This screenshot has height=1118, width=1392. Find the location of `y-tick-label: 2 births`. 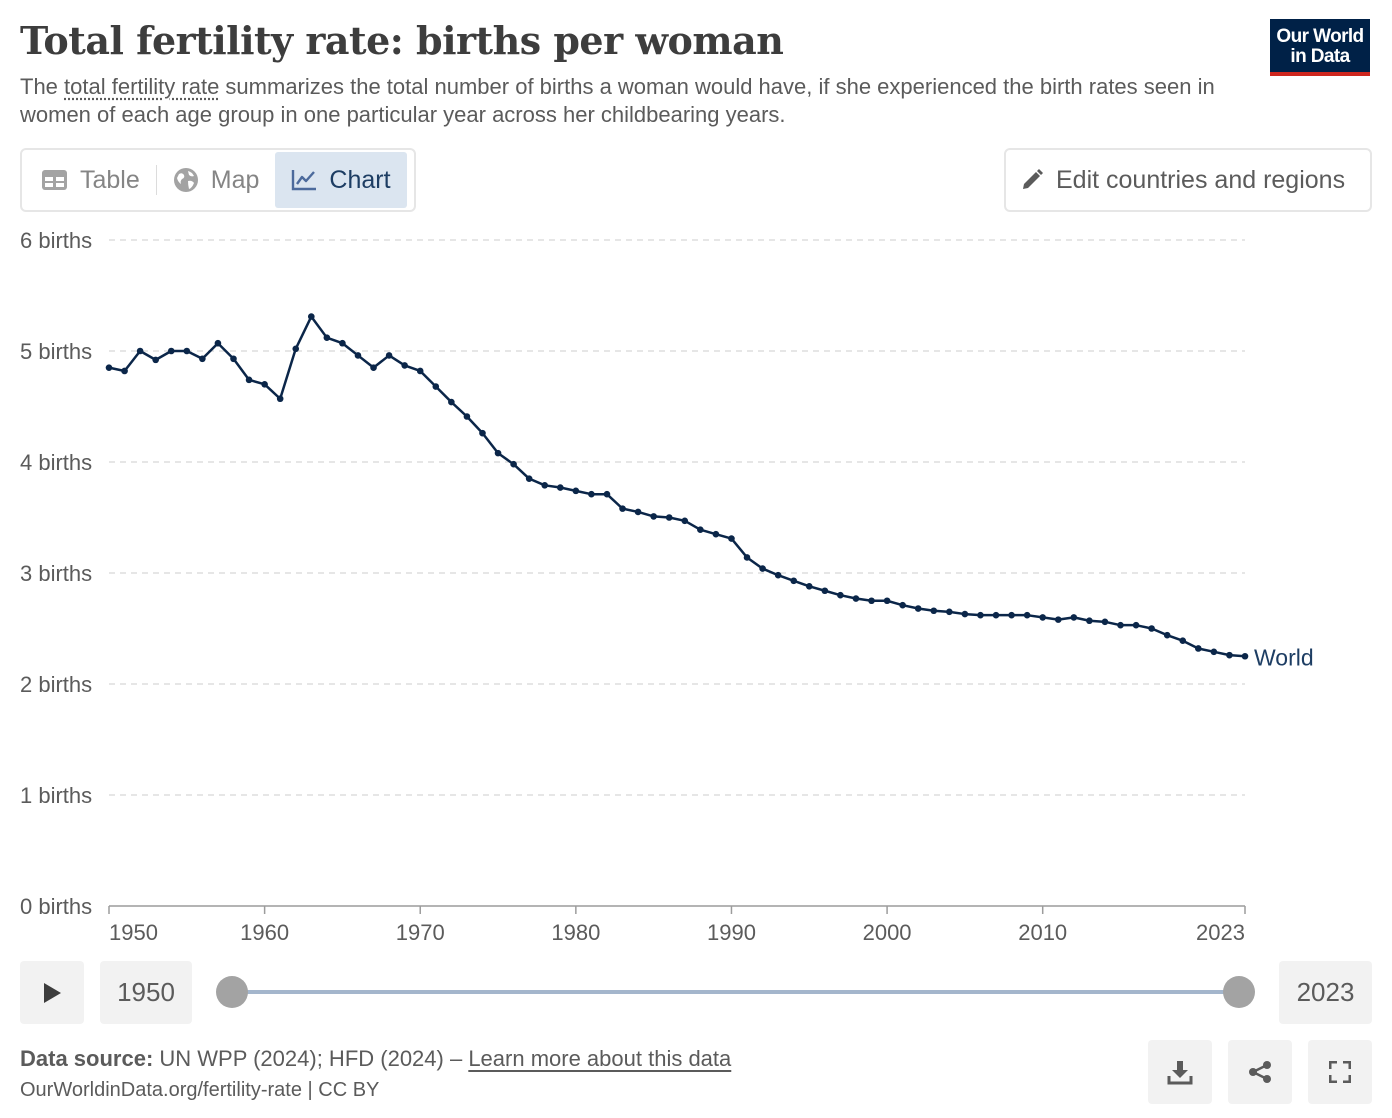

y-tick-label: 2 births is located at coordinates (56, 684).